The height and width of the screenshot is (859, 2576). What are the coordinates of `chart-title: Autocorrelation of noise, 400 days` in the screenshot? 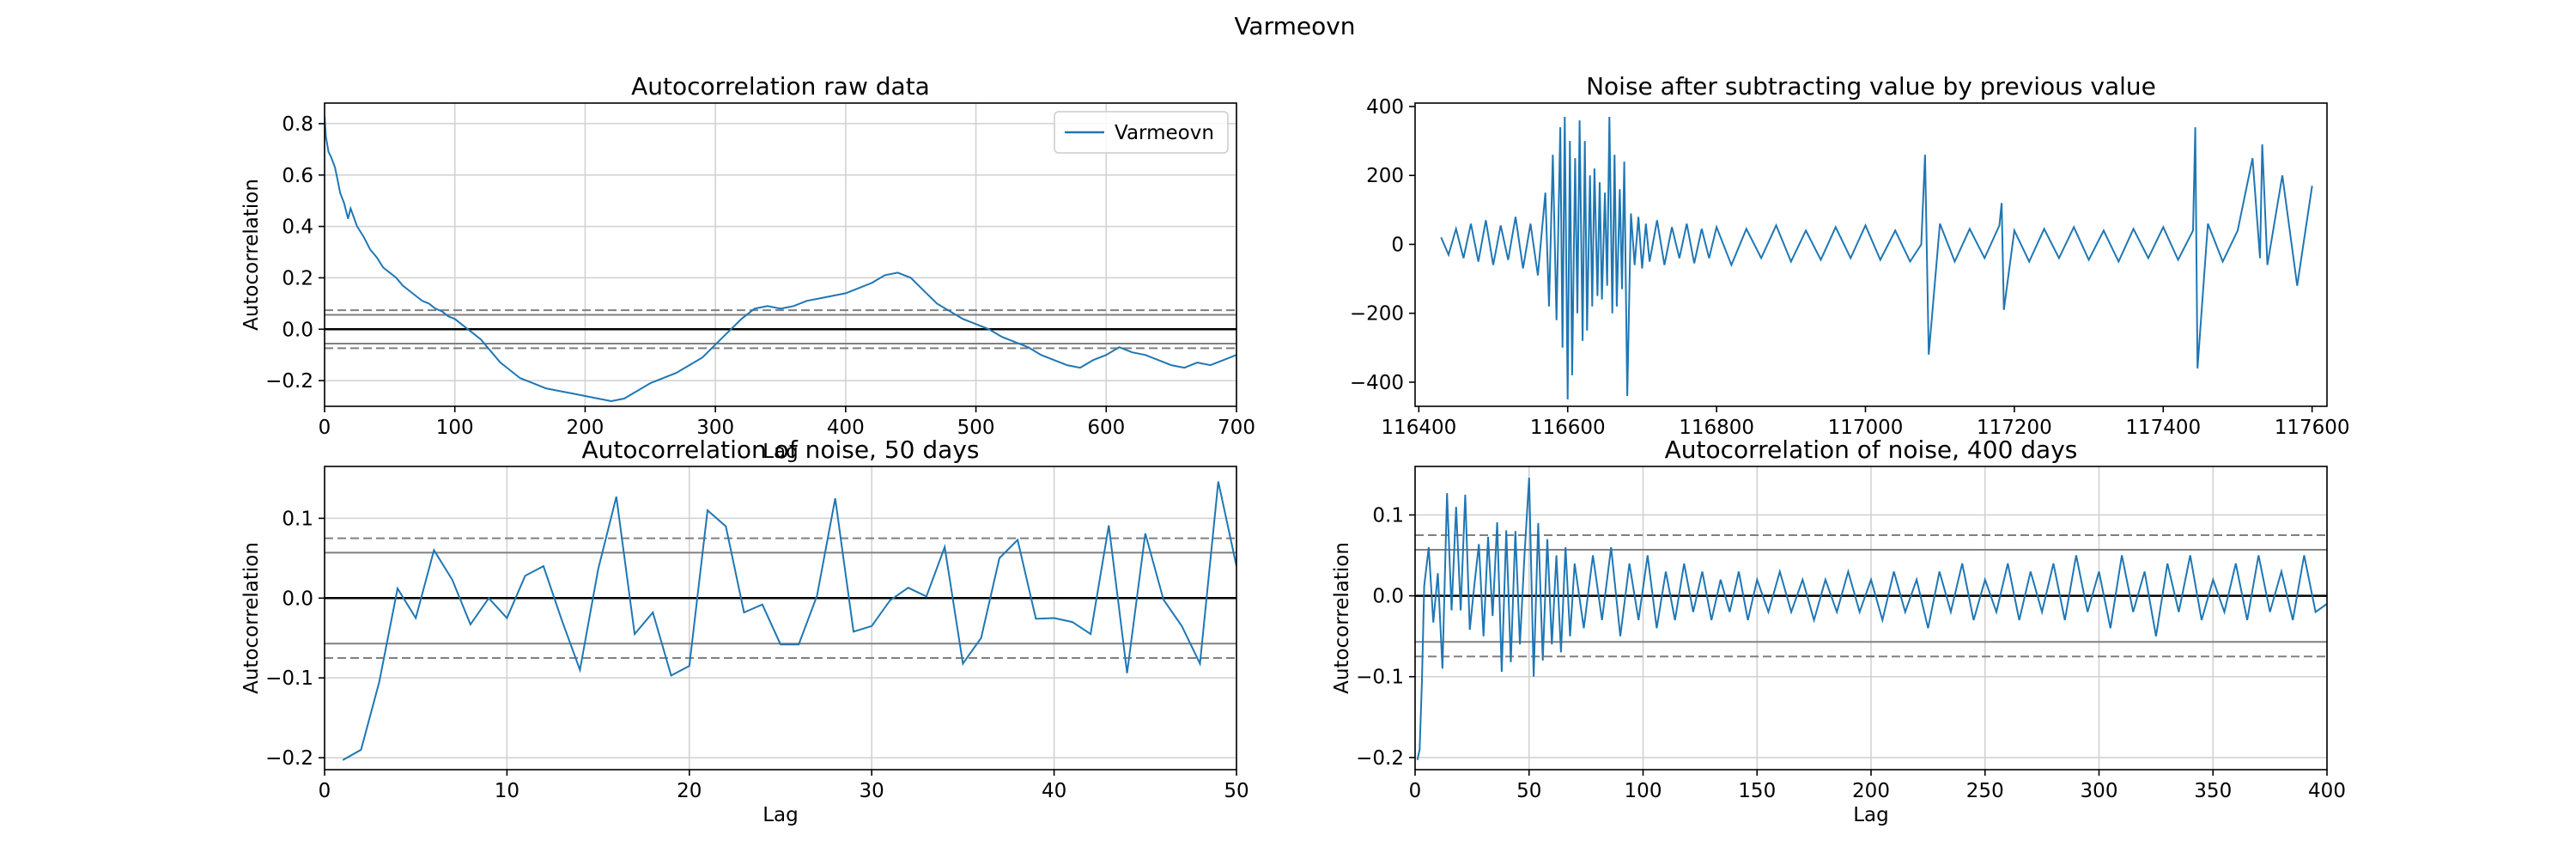 It's located at (1872, 450).